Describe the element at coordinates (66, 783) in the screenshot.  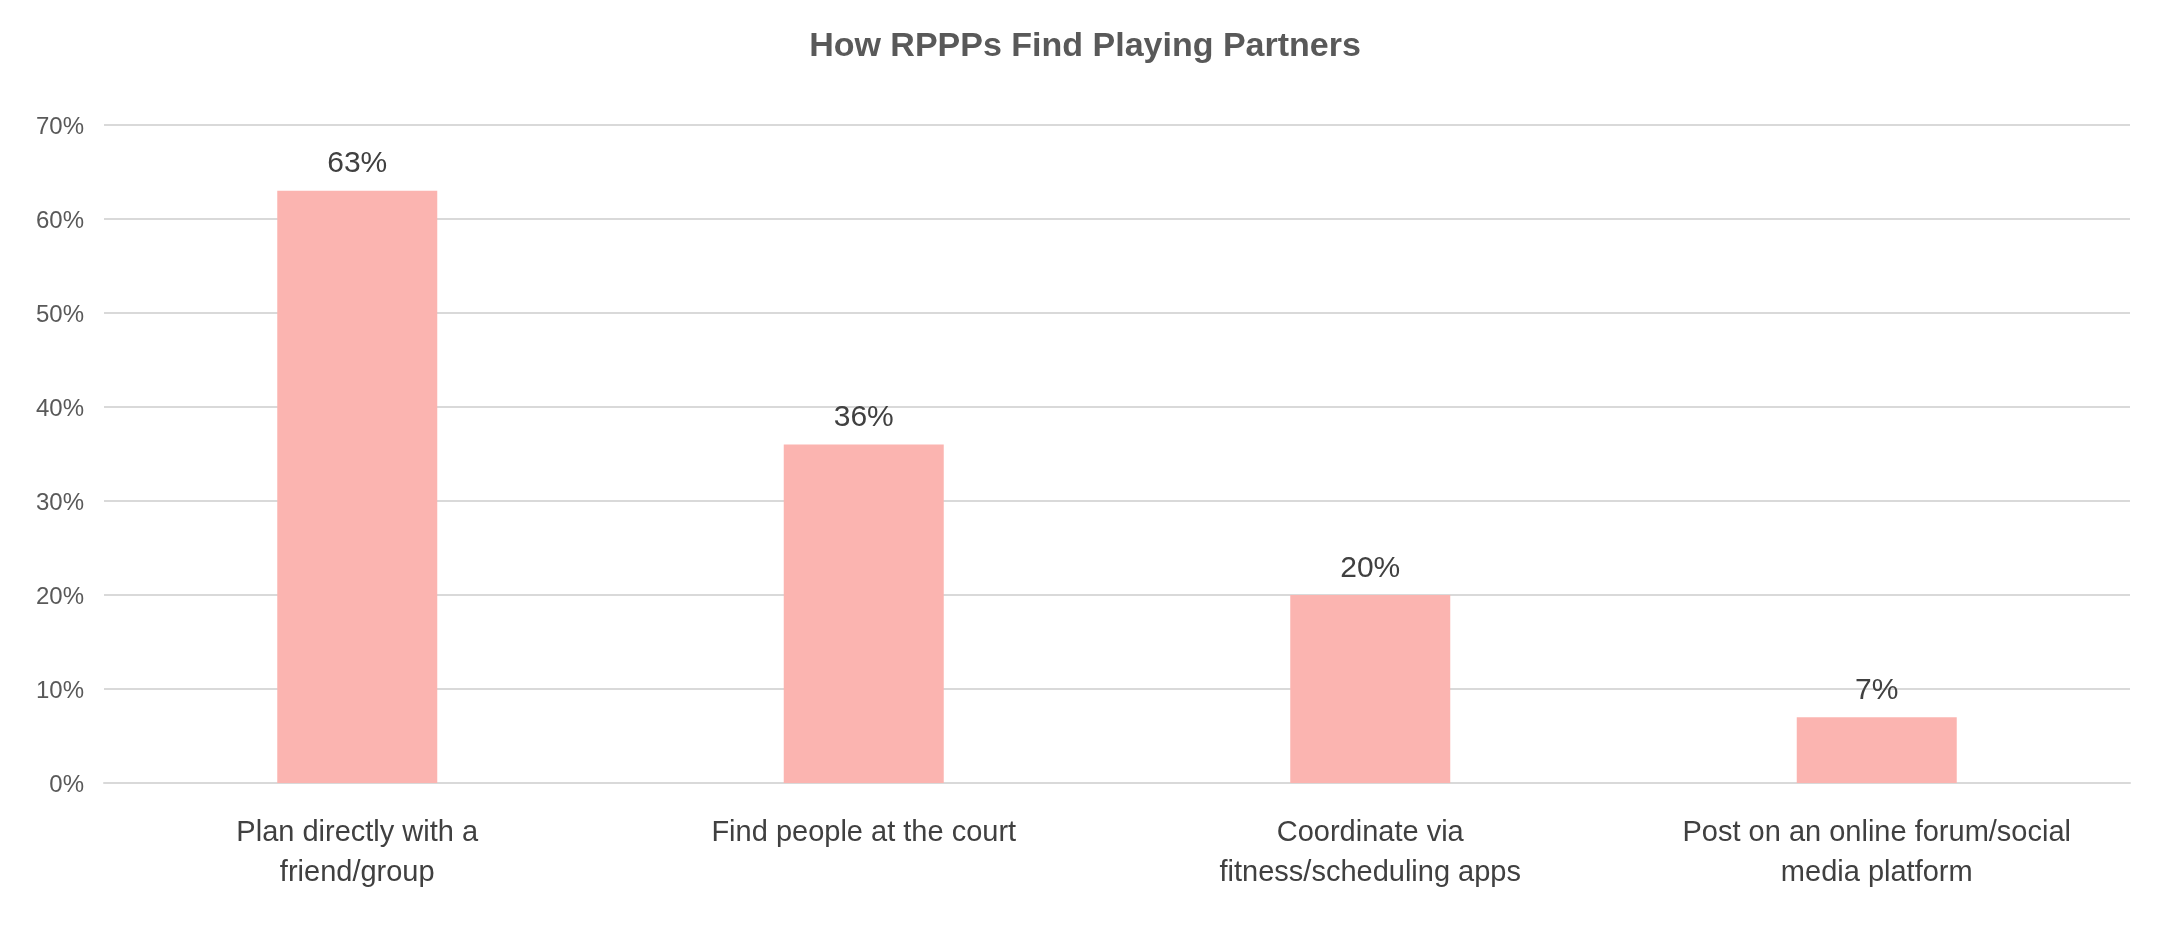
I see `y-tick-label: 0%` at that location.